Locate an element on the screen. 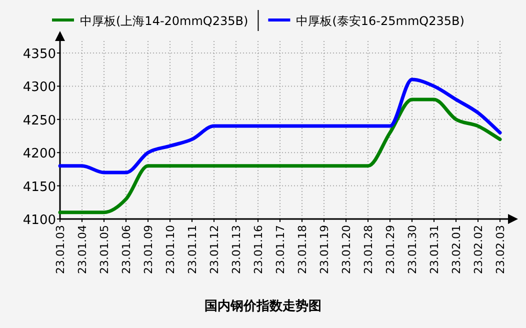  x-tick-label: 23.01.28 is located at coordinates (368, 249).